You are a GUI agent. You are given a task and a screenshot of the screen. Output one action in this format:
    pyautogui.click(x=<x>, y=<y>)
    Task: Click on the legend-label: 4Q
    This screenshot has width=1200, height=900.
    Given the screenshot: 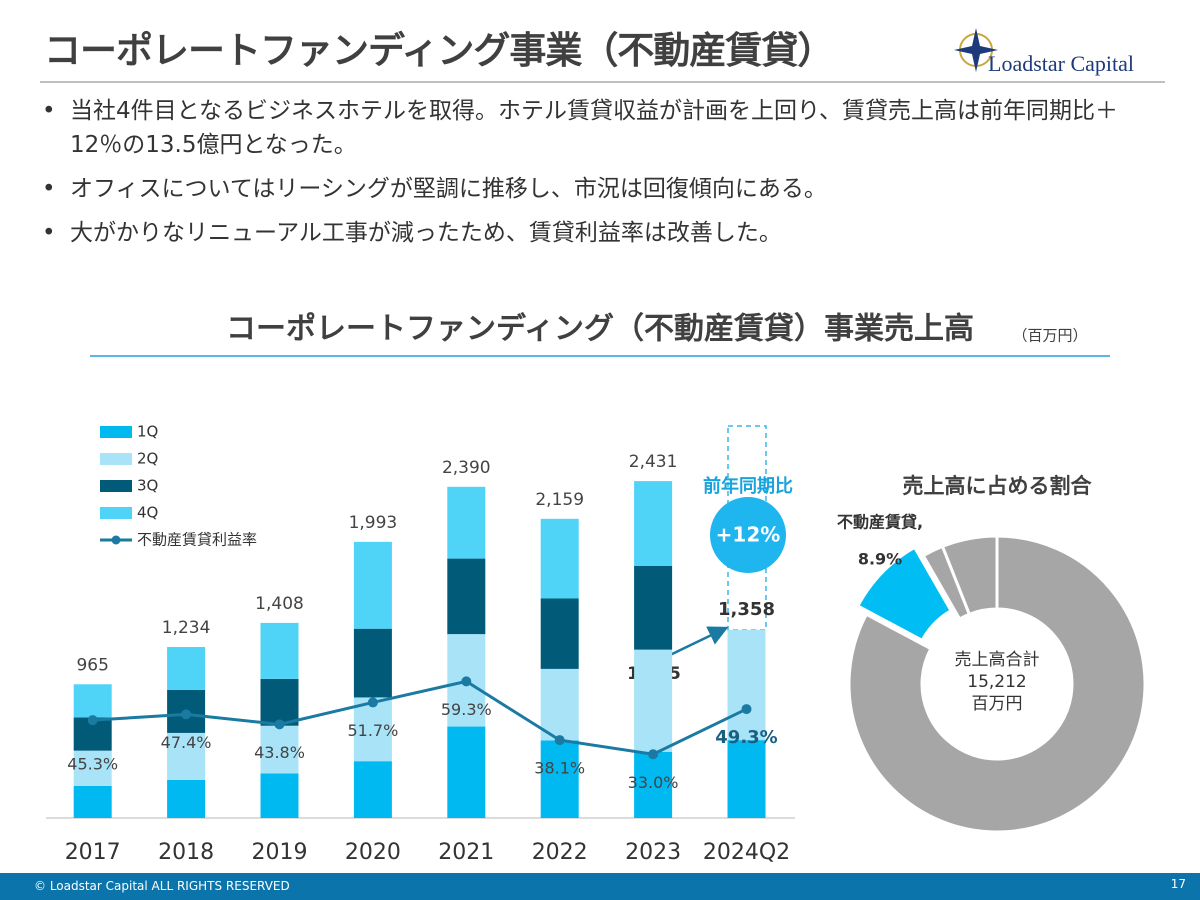 What is the action you would take?
    pyautogui.click(x=147, y=513)
    